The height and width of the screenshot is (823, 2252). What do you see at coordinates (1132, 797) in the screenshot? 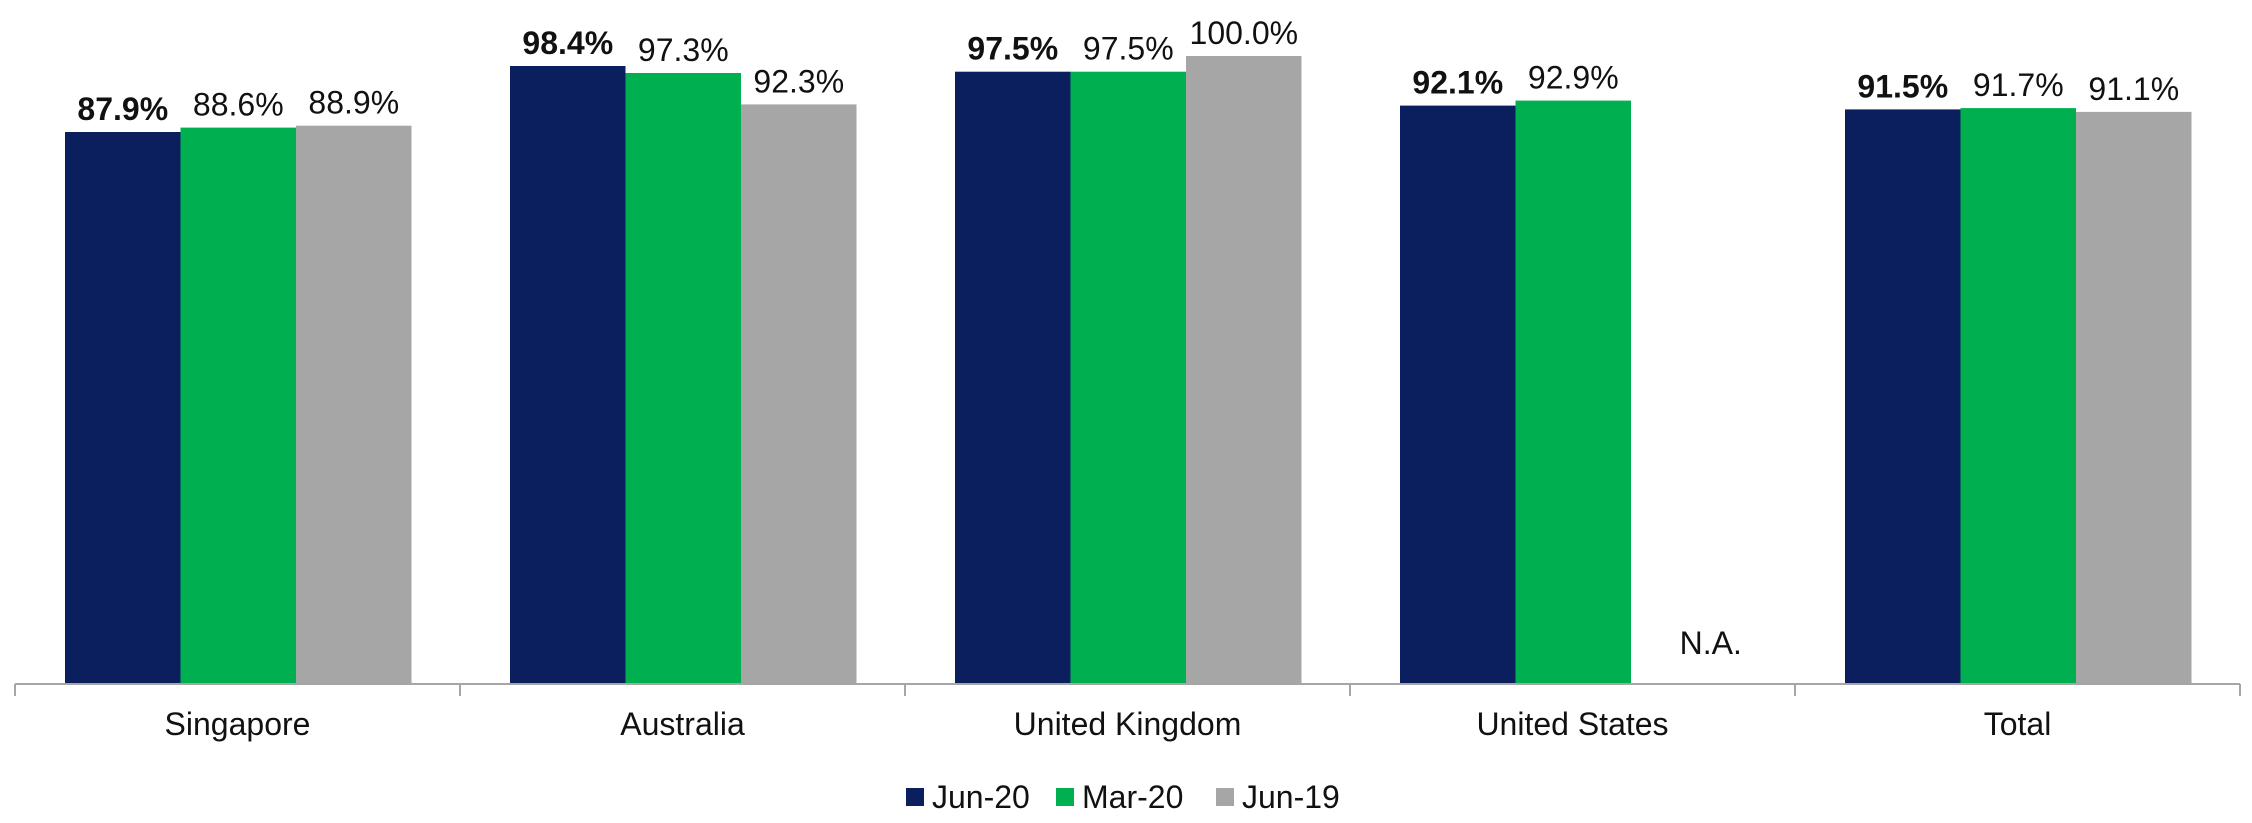
I see `legend-label-mar-20: Mar-20` at bounding box center [1132, 797].